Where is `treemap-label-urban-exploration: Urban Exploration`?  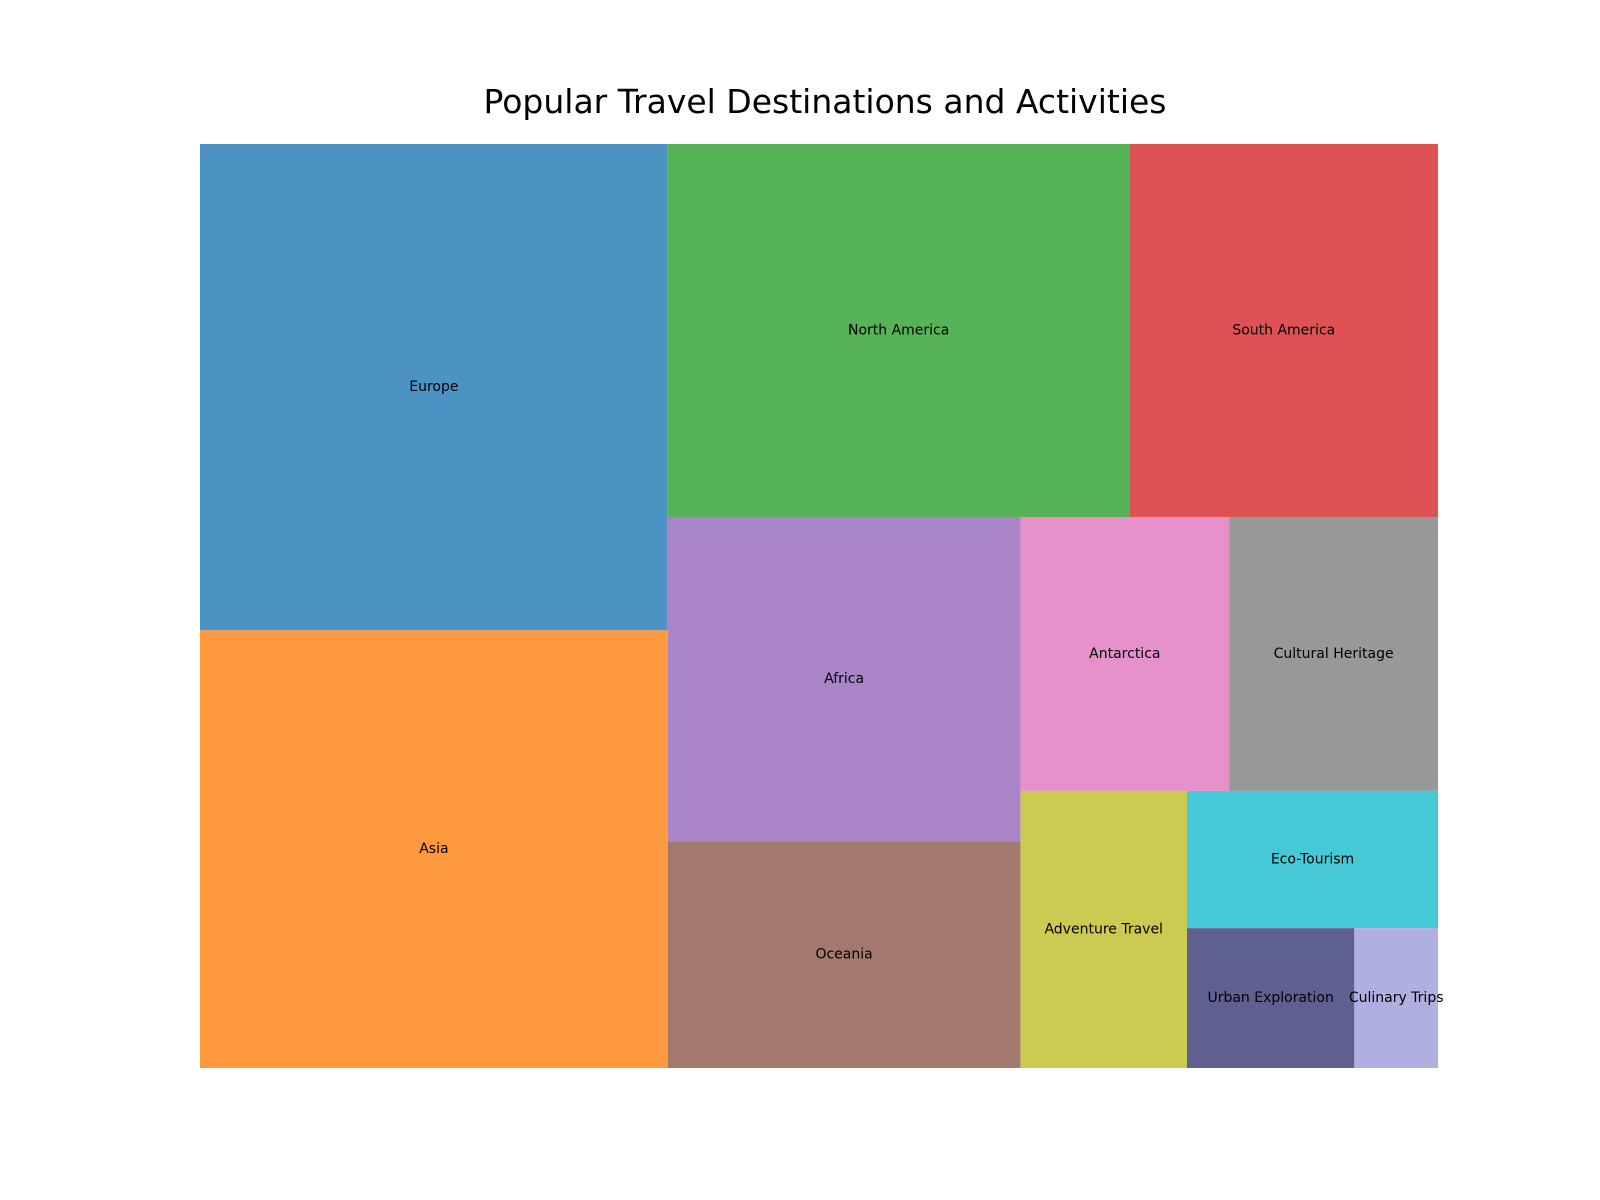 treemap-label-urban-exploration: Urban Exploration is located at coordinates (1270, 998).